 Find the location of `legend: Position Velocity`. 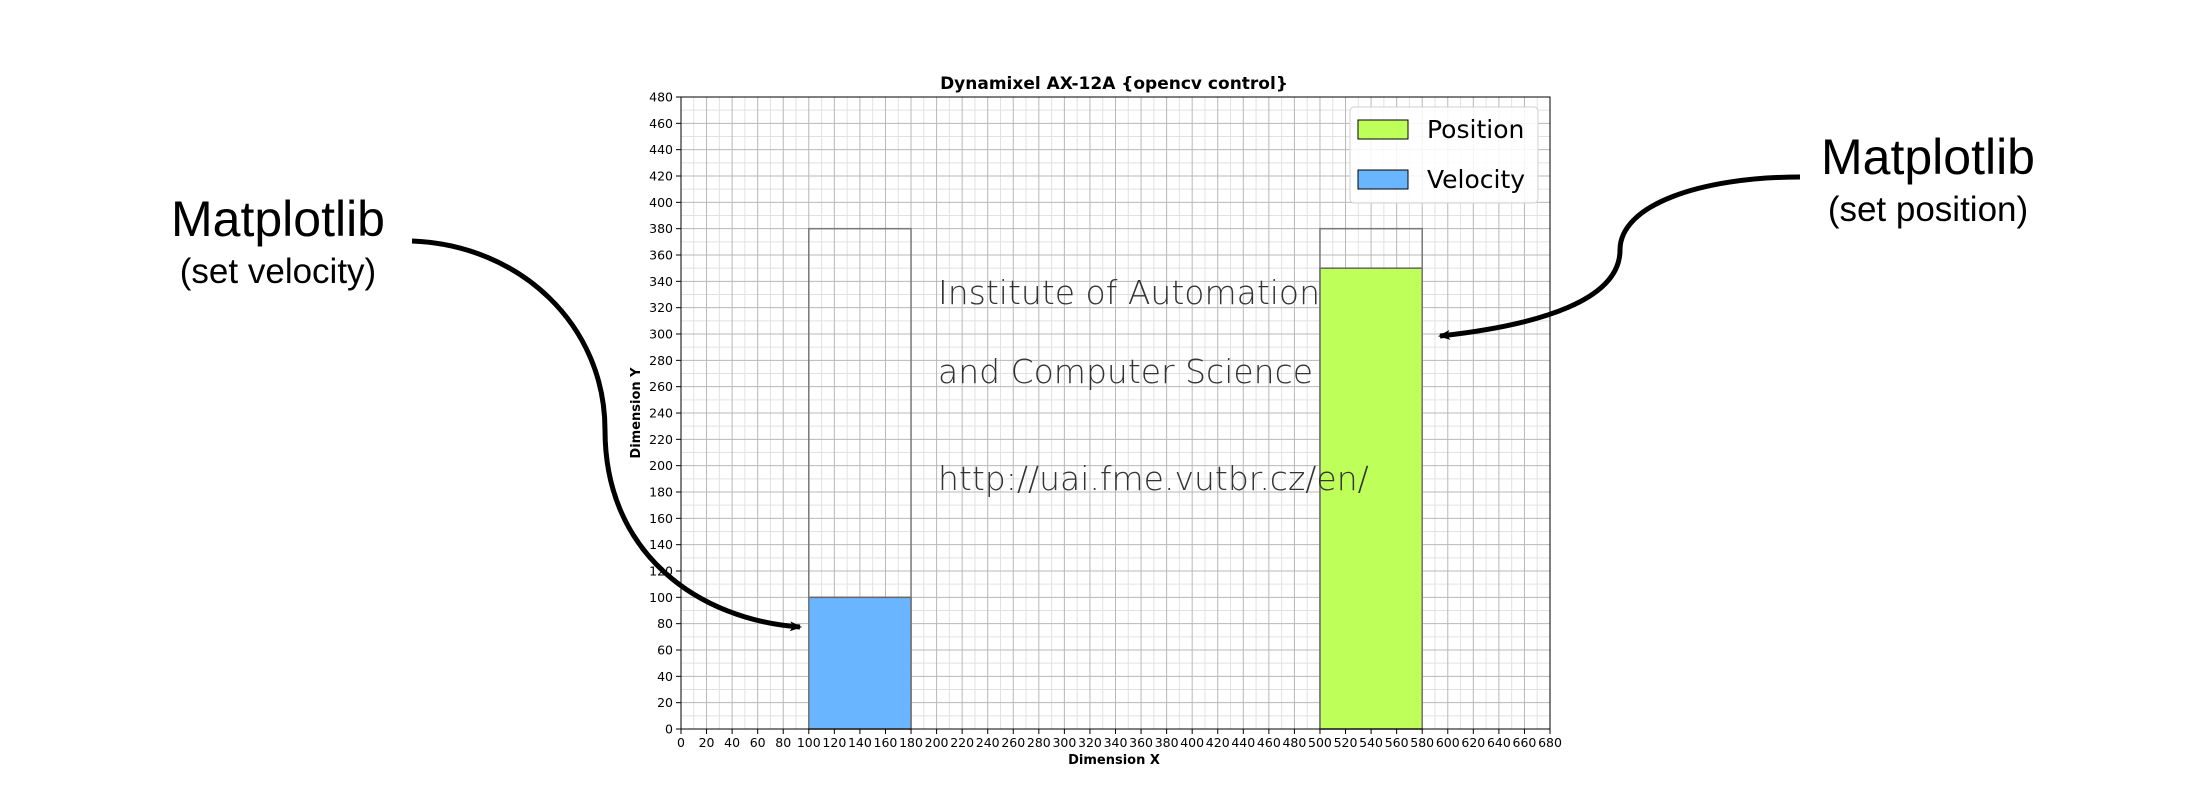

legend: Position Velocity is located at coordinates (1444, 155).